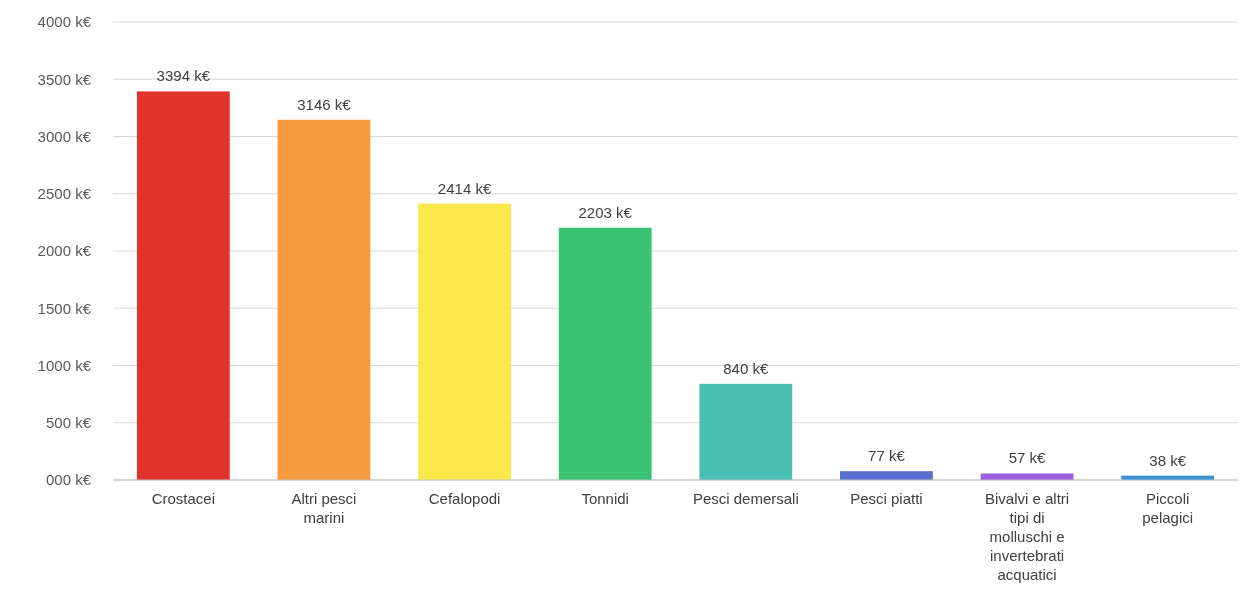 The image size is (1254, 612). I want to click on data-label: 77 k€, so click(887, 456).